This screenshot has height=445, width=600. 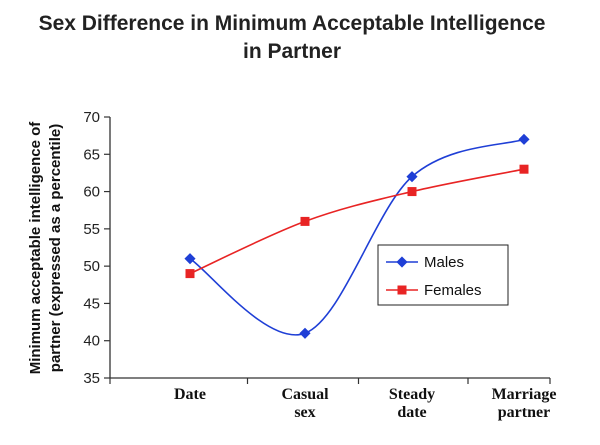 I want to click on y-axis-label-line: Minimum acceptable intelligence of, so click(x=35, y=248).